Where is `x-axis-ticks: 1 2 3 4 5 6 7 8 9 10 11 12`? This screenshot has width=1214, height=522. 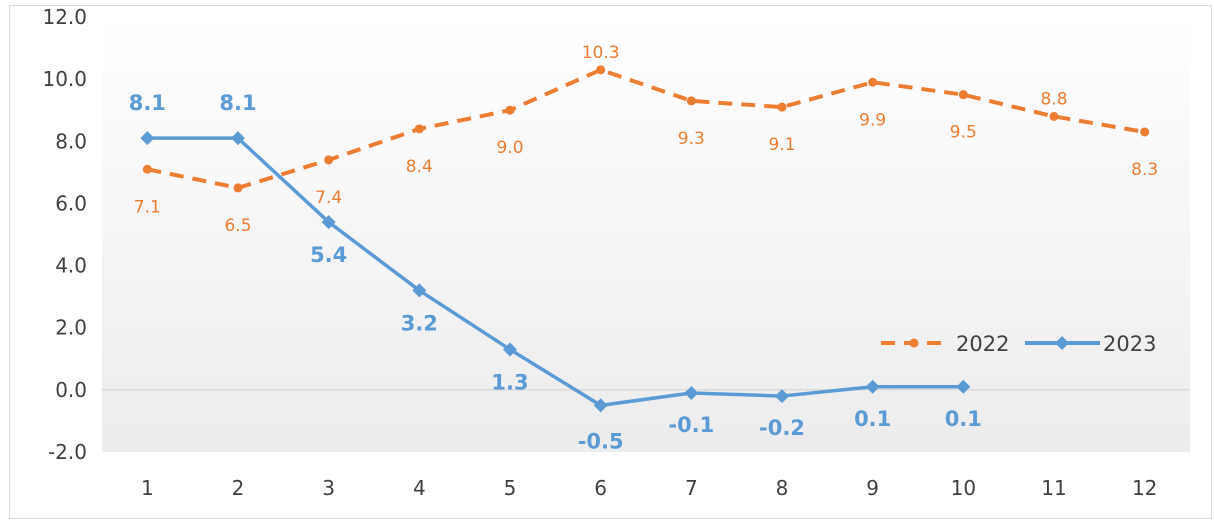 x-axis-ticks: 1 2 3 4 5 6 7 8 9 10 11 12 is located at coordinates (649, 488).